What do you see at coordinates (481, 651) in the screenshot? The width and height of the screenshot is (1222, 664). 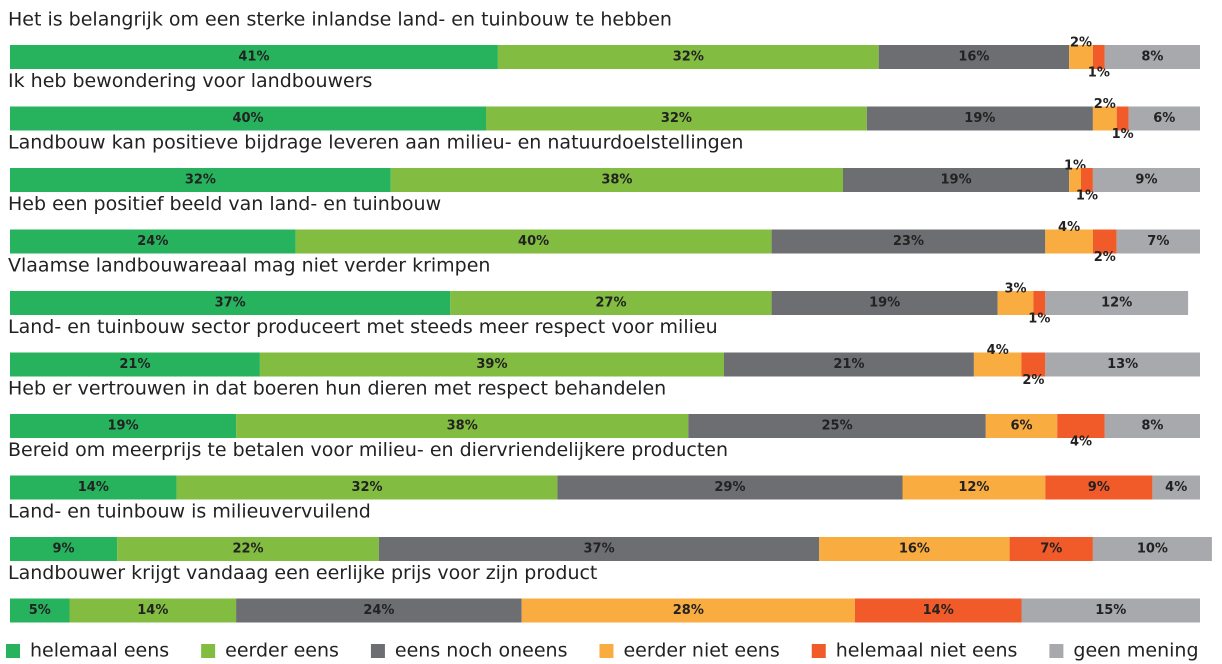 I see `legend-label: eens noch oneens` at bounding box center [481, 651].